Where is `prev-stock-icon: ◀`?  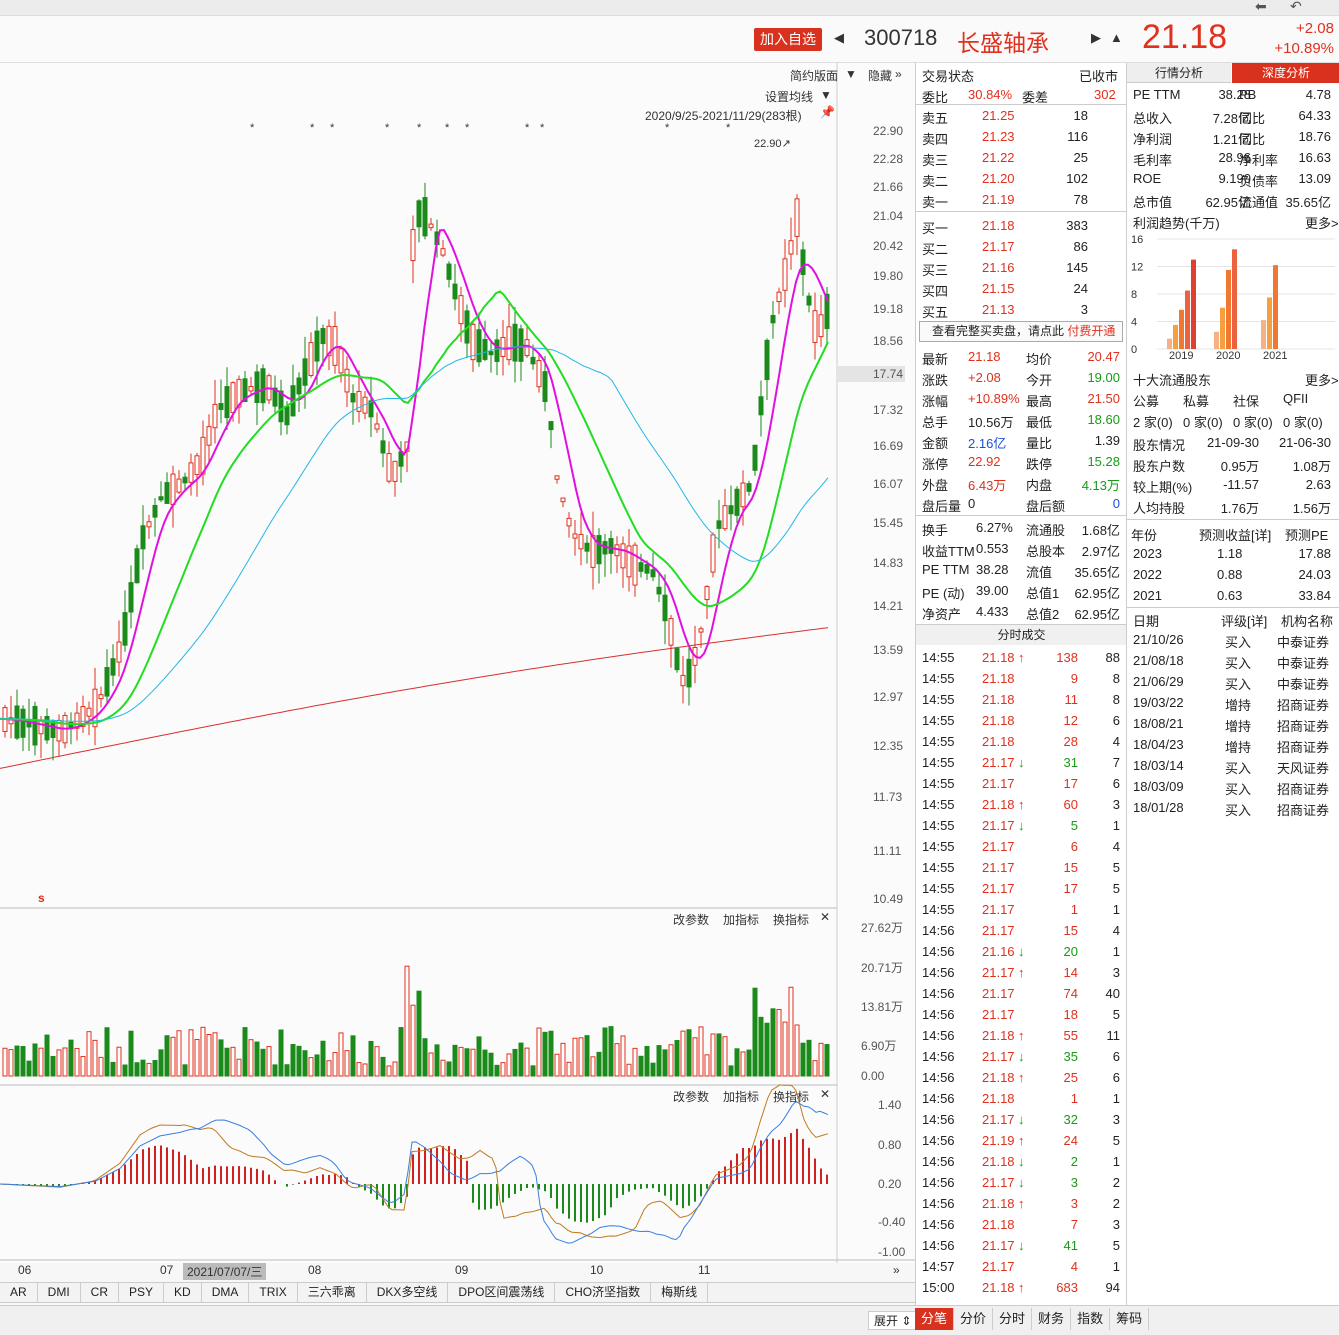
prev-stock-icon: ◀ is located at coordinates (839, 37).